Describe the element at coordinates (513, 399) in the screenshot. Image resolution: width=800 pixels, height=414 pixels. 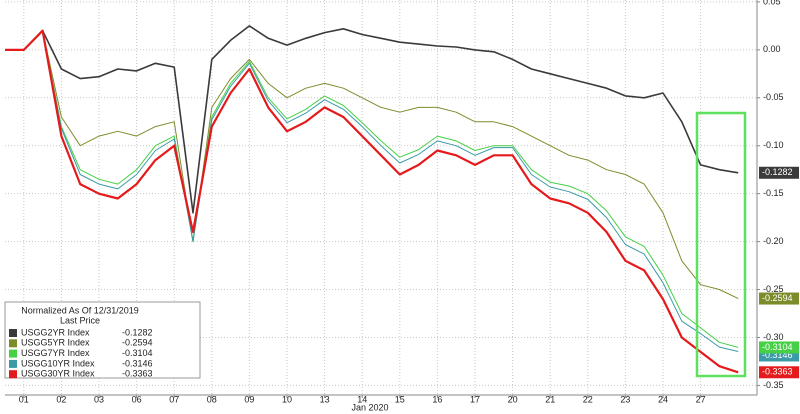
I see `x-tick-label: 20` at that location.